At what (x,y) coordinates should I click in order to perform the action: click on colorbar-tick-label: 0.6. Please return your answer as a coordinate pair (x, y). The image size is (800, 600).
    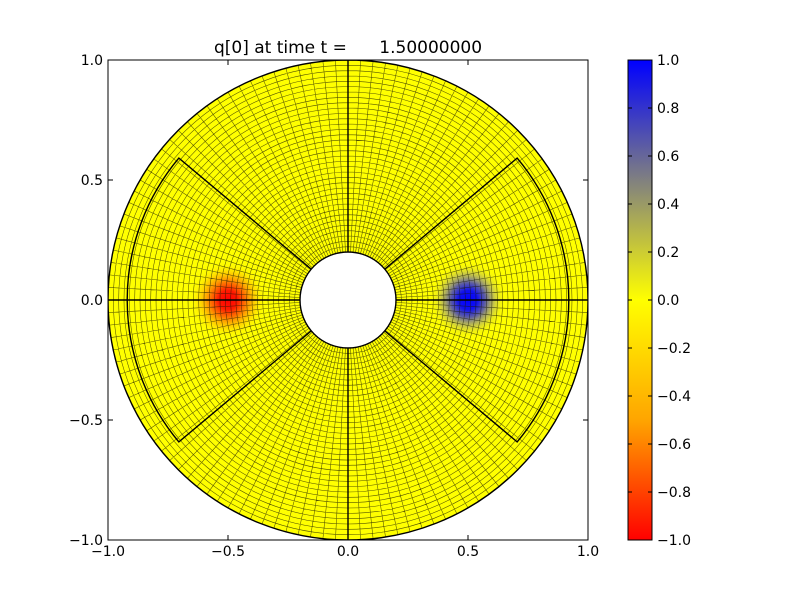
    Looking at the image, I should click on (668, 157).